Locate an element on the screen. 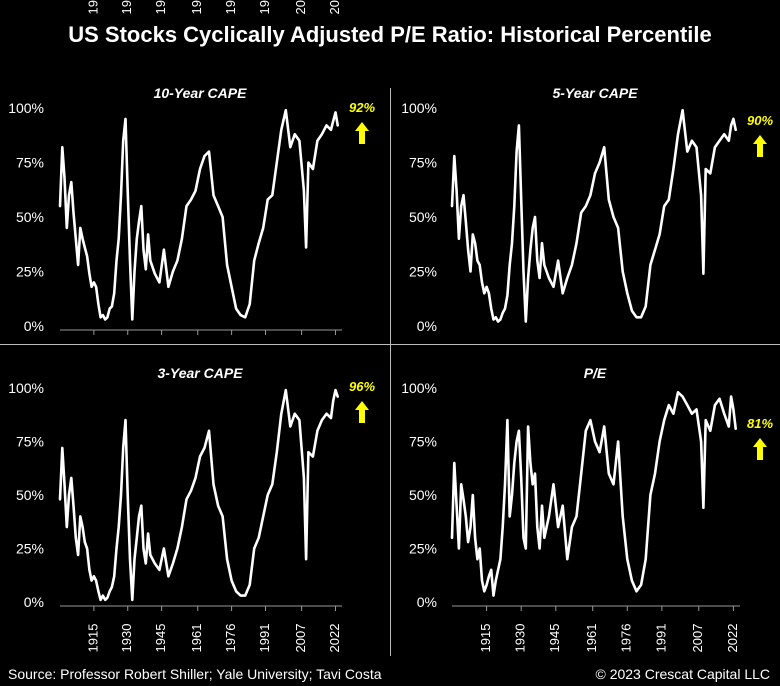 The width and height of the screenshot is (780, 686). annotation-label: 81% is located at coordinates (760, 423).